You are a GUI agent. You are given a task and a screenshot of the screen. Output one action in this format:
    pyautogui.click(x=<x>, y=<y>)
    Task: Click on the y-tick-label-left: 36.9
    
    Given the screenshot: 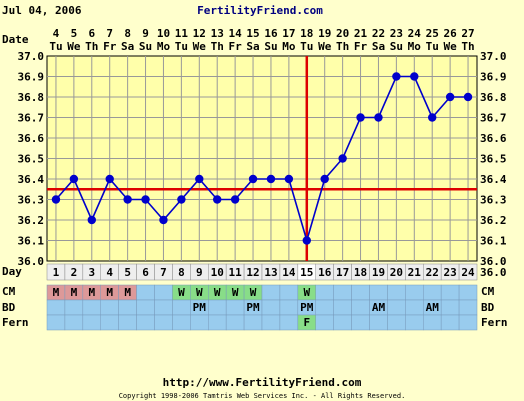 What is the action you would take?
    pyautogui.click(x=31, y=77)
    